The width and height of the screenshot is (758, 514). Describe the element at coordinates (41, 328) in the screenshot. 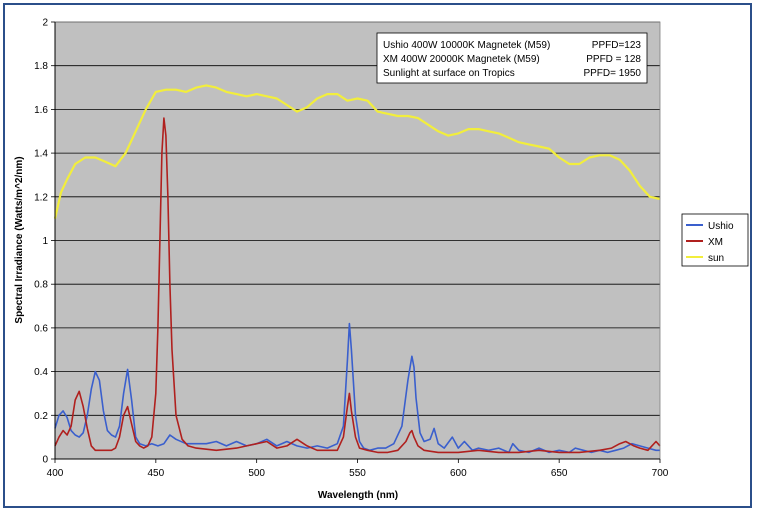

I see `y-tick-label: 0.6` at that location.